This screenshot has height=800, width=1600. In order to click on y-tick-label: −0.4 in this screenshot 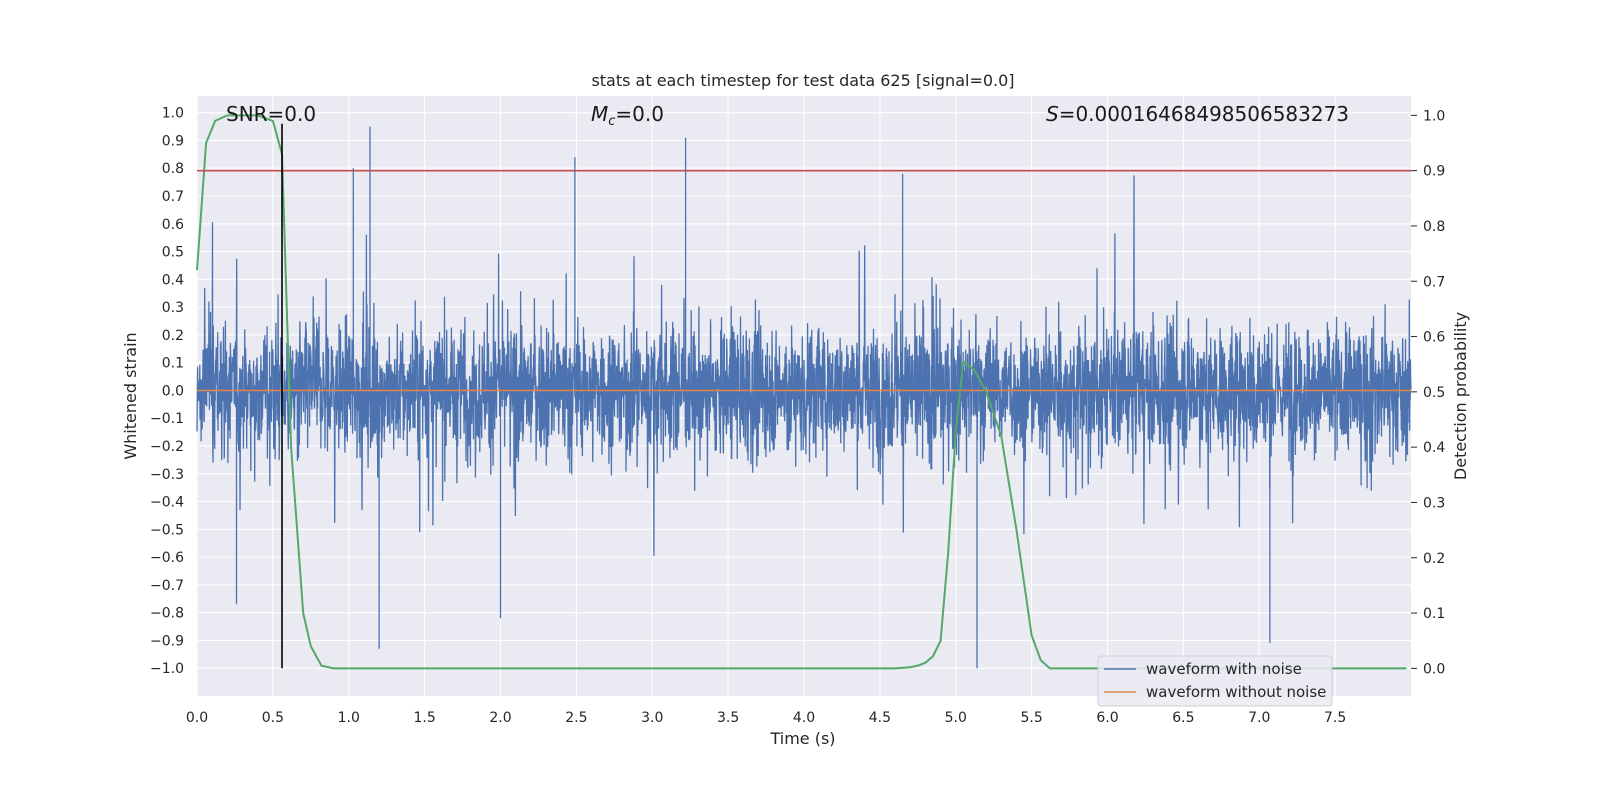, I will do `click(167, 503)`.